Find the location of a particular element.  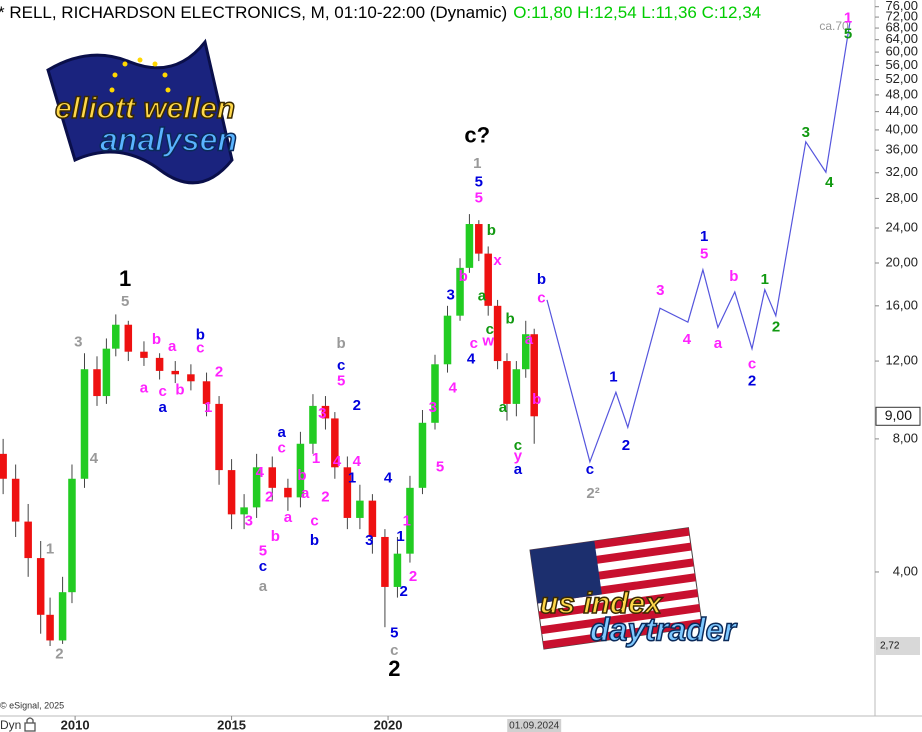

y-tick-label: 76,00 is located at coordinates (901, 6).